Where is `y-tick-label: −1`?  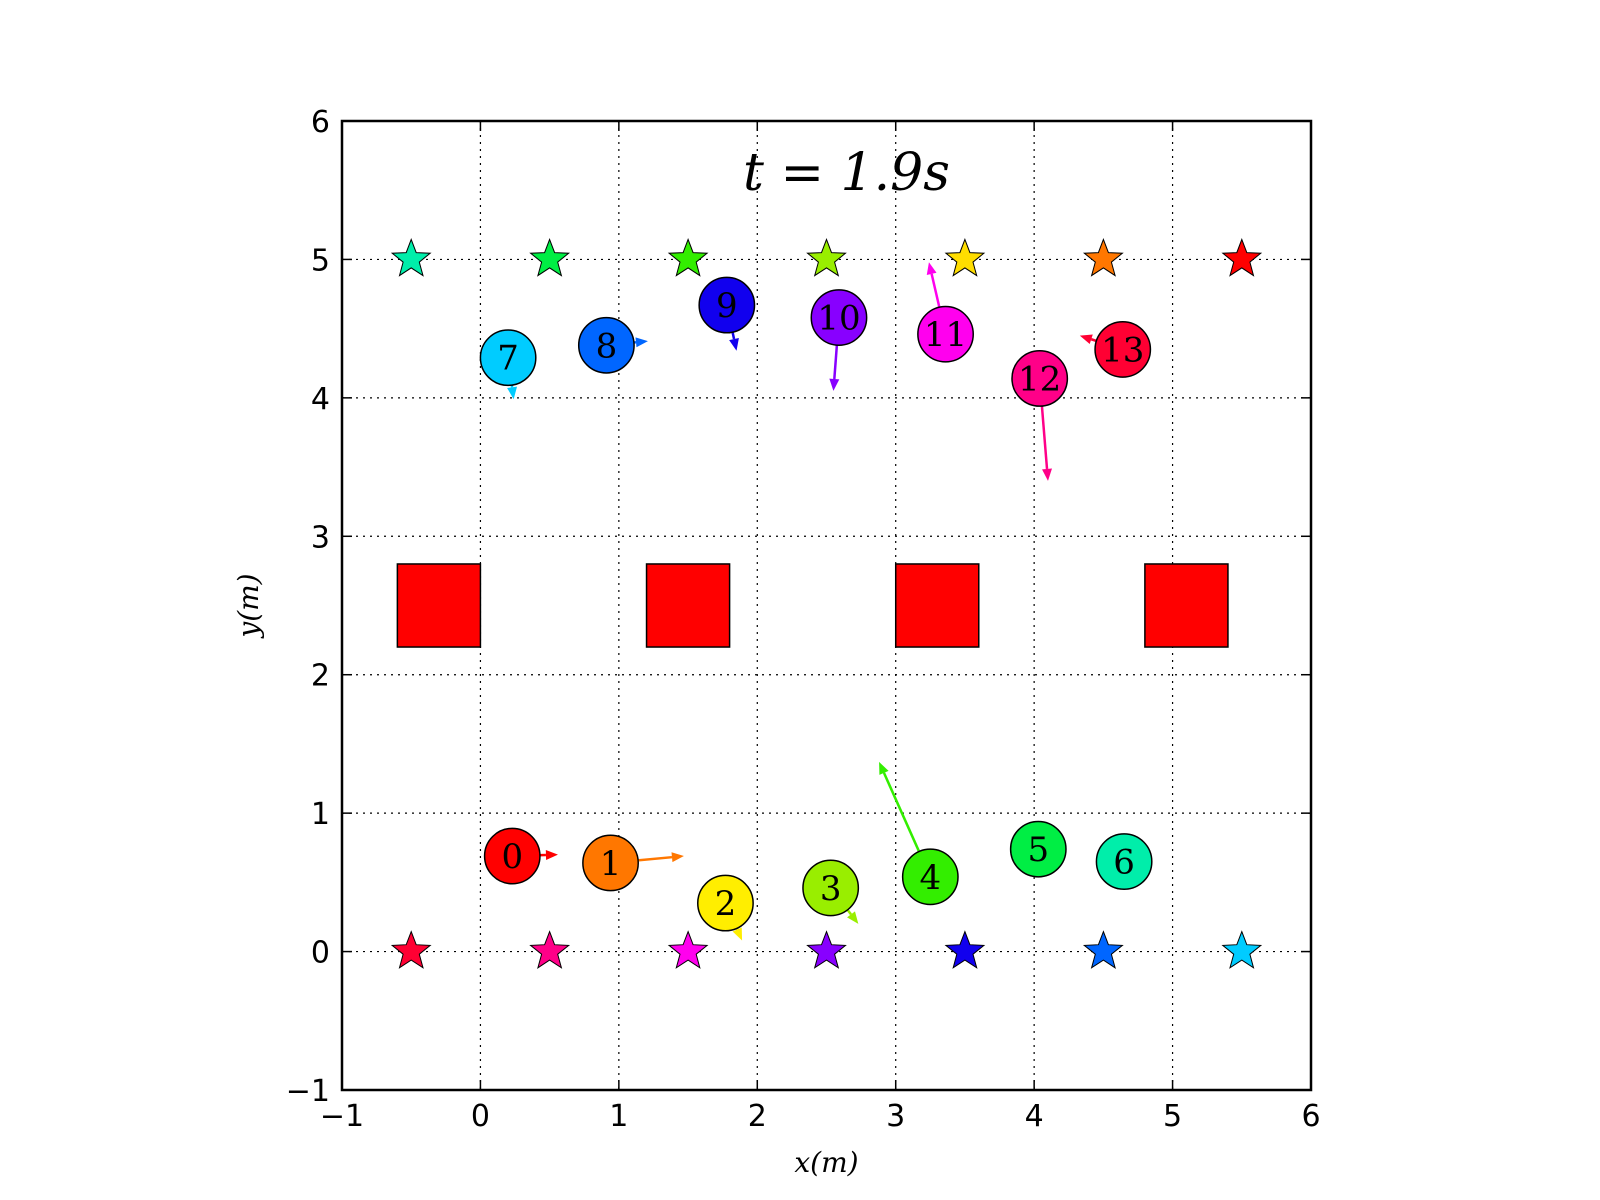 y-tick-label: −1 is located at coordinates (308, 1091).